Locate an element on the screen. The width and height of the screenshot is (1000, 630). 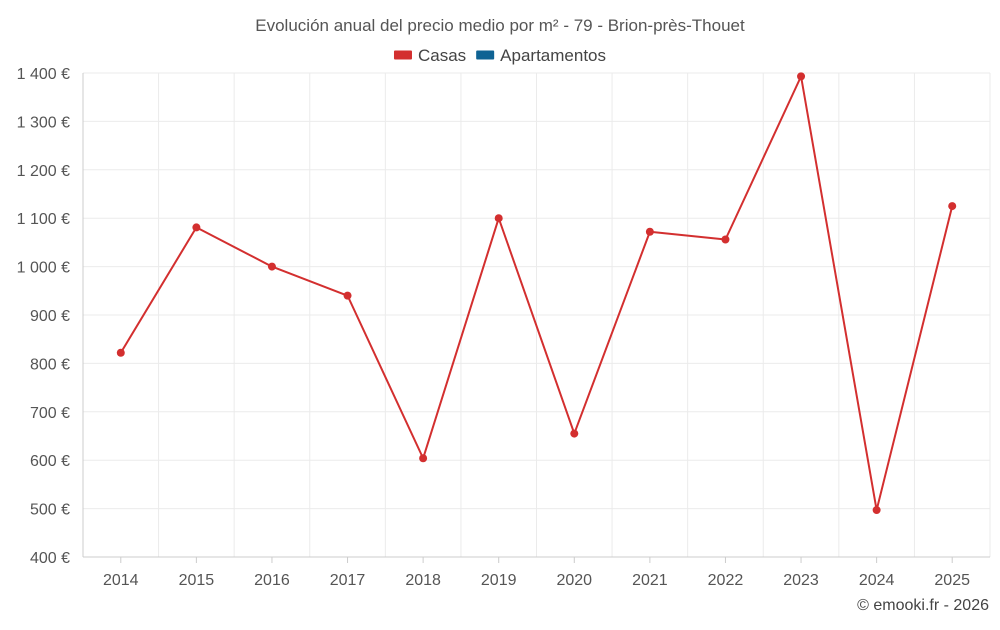
legend-item-apartamentos: Apartamentos is located at coordinates (541, 55).